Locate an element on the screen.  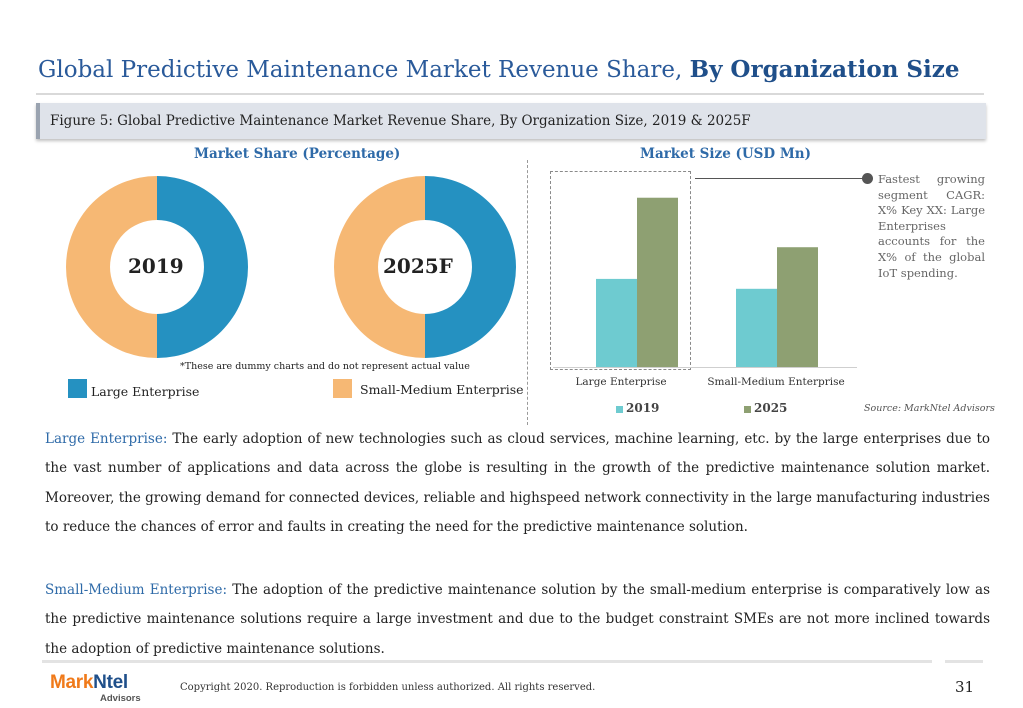
legend-label-large-enterprise: Large Enterprise is located at coordinates (145, 391).